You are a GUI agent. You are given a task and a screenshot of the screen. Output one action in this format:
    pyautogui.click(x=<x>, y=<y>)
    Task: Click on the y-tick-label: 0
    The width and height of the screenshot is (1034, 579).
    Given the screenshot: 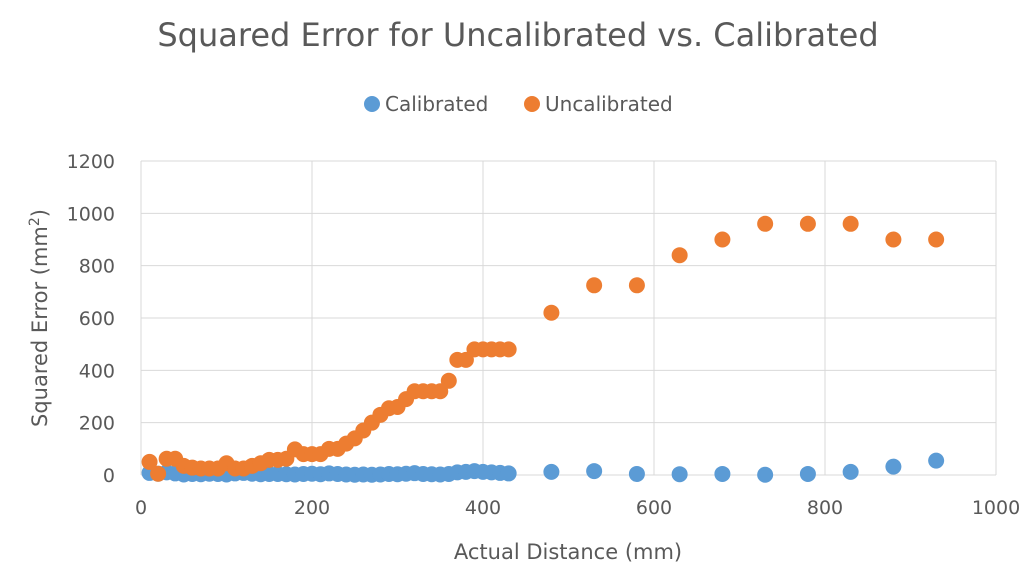 What is the action you would take?
    pyautogui.click(x=109, y=476)
    